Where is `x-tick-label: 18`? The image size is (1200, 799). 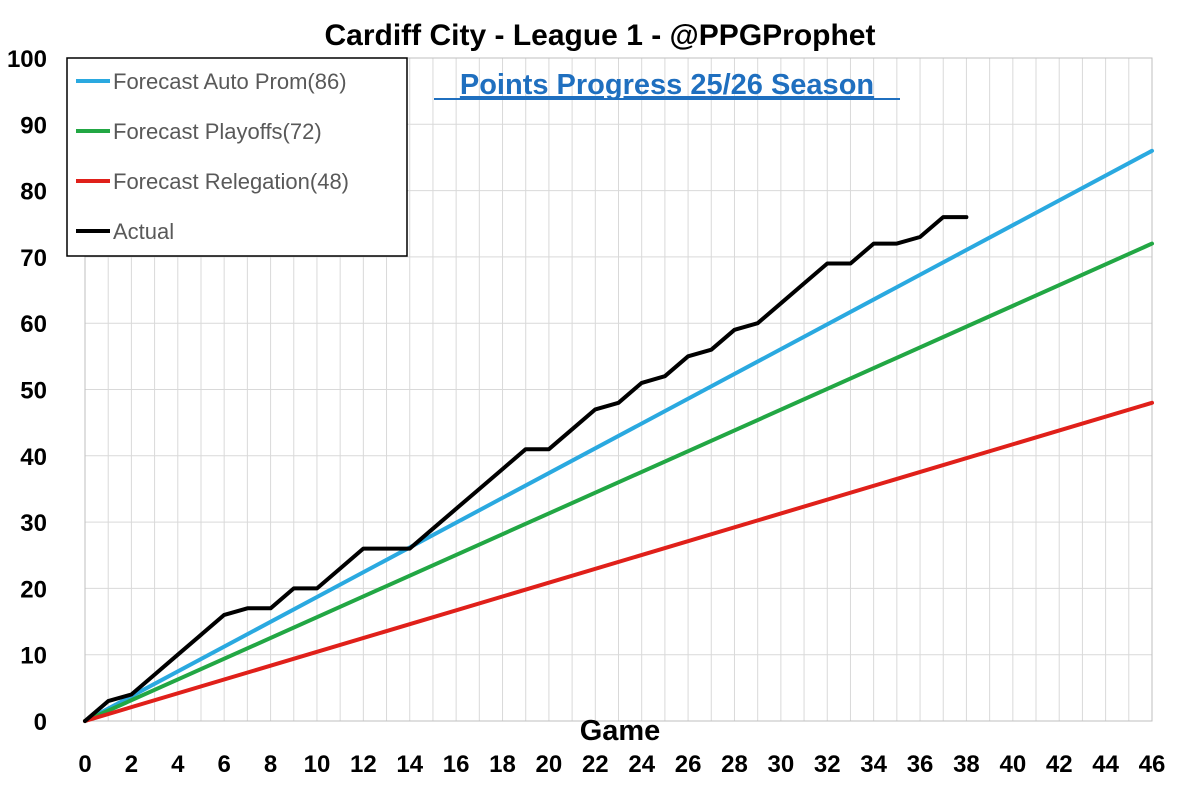 x-tick-label: 18 is located at coordinates (502, 764).